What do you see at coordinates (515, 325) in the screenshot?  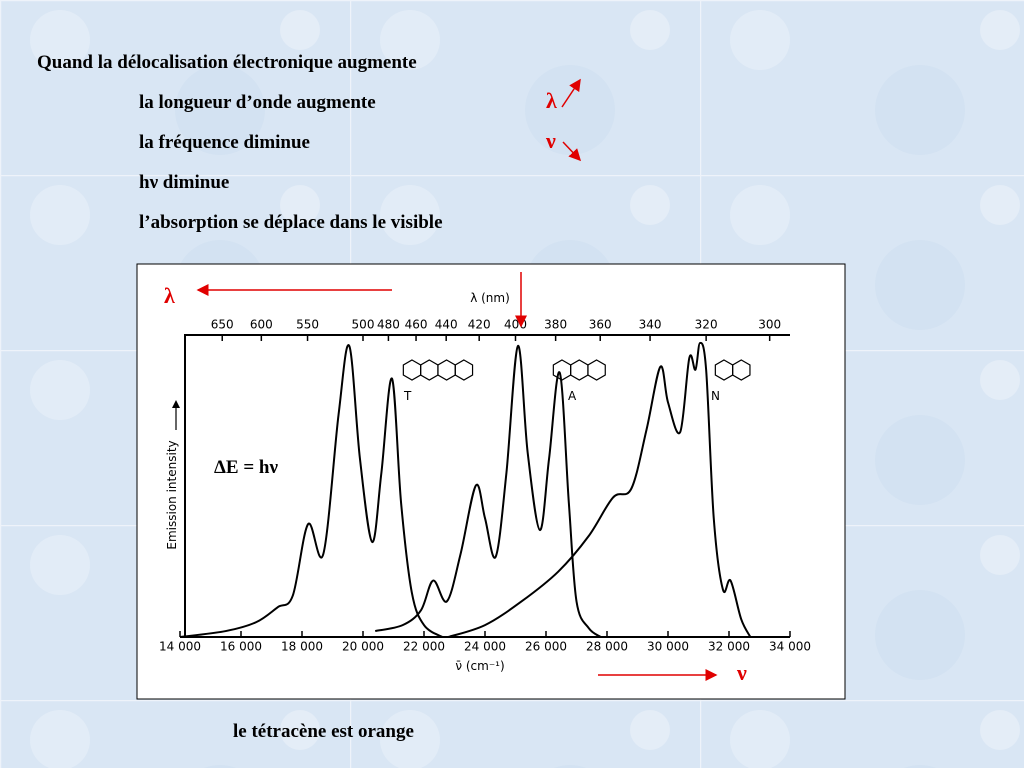 I see `x2-tick-label: 400` at bounding box center [515, 325].